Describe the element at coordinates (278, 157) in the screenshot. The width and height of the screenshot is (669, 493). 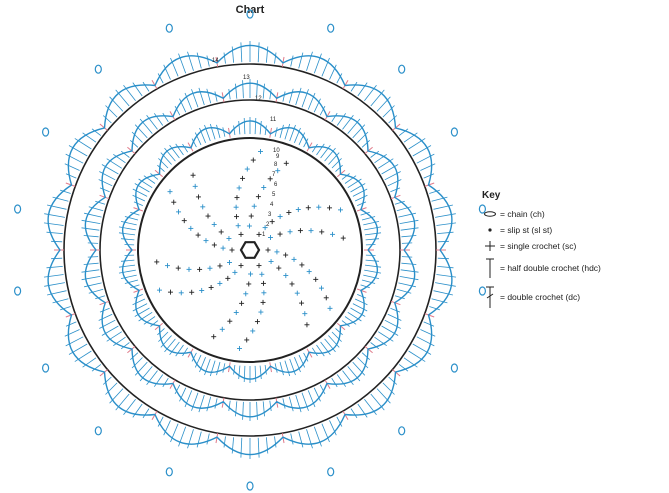
I see `round-label: 9` at that location.